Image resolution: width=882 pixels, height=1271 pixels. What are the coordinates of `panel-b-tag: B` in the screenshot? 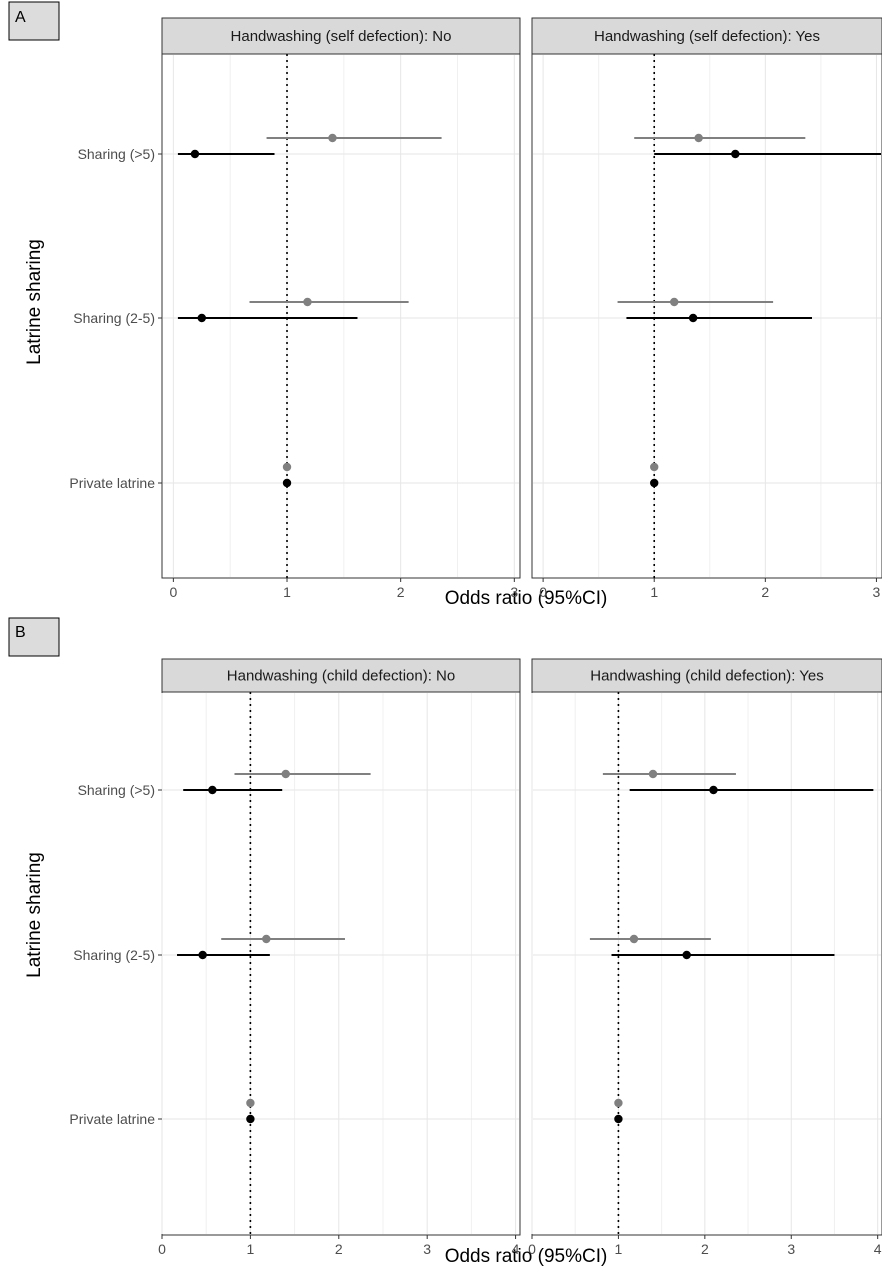 It's located at (20, 632).